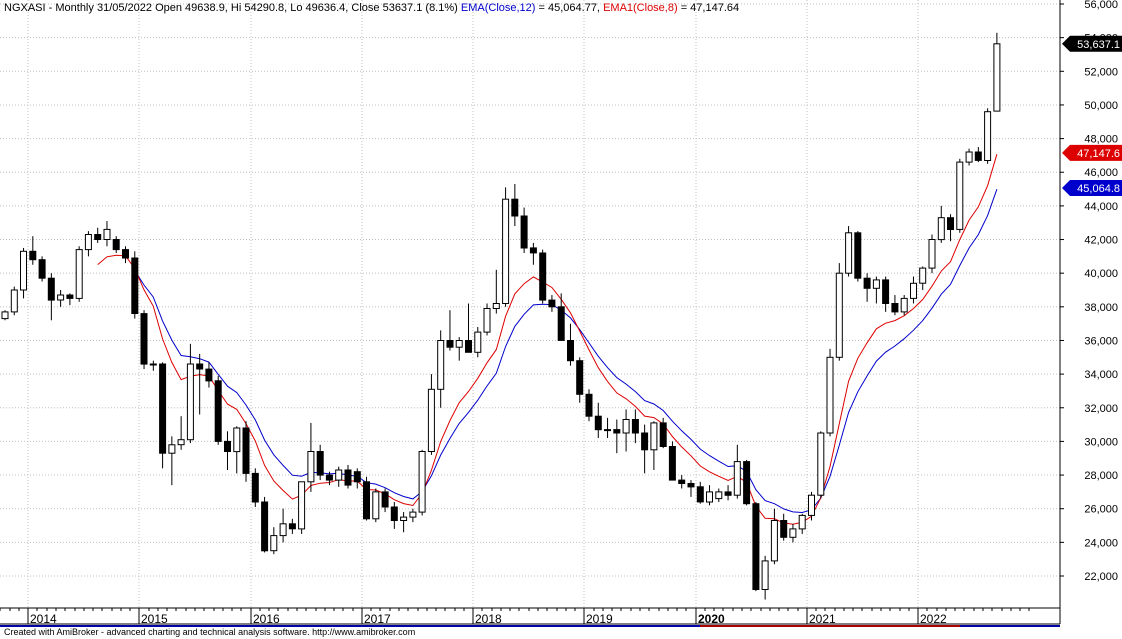 The width and height of the screenshot is (1122, 639). What do you see at coordinates (1101, 173) in the screenshot?
I see `y-tick-label: 46,000` at bounding box center [1101, 173].